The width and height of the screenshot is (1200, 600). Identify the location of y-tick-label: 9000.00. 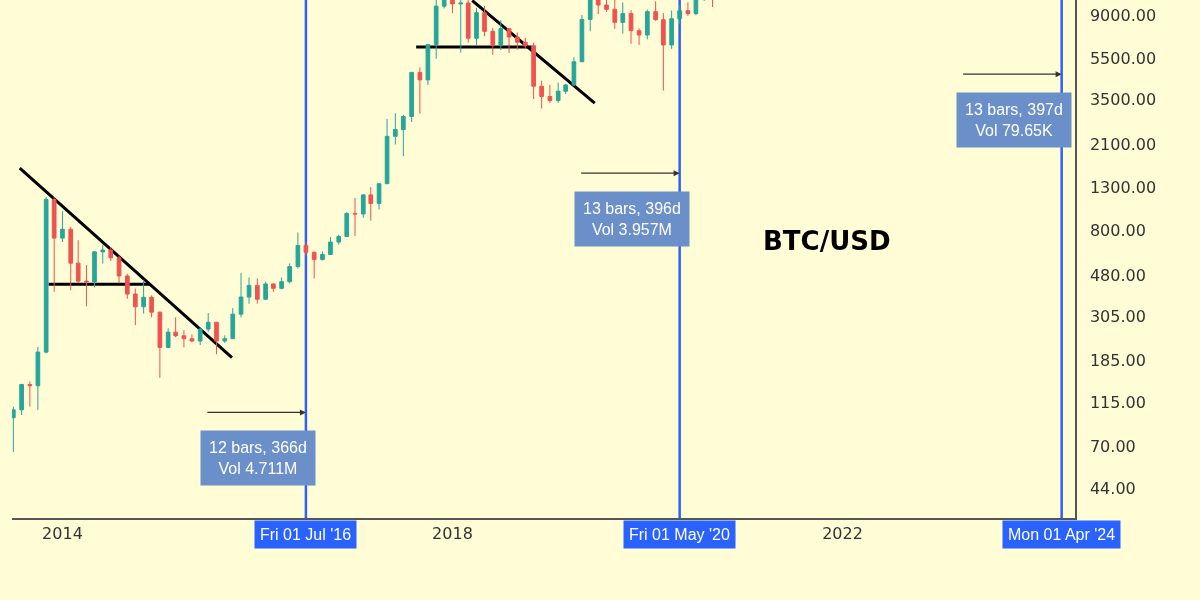
(1123, 15).